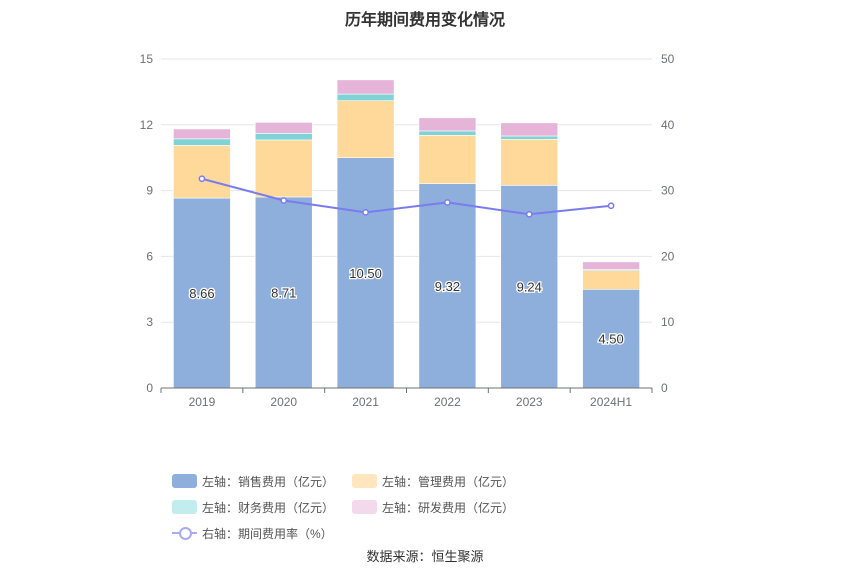 Image resolution: width=850 pixels, height=575 pixels. What do you see at coordinates (184, 533) in the screenshot?
I see `legend-swatch-expense-ratio` at bounding box center [184, 533].